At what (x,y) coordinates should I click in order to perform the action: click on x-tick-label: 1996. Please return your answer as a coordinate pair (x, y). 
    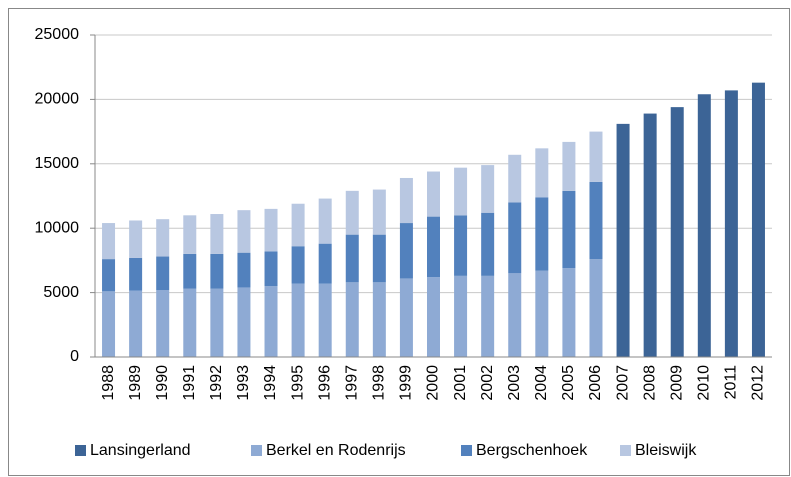
    Looking at the image, I should click on (324, 383).